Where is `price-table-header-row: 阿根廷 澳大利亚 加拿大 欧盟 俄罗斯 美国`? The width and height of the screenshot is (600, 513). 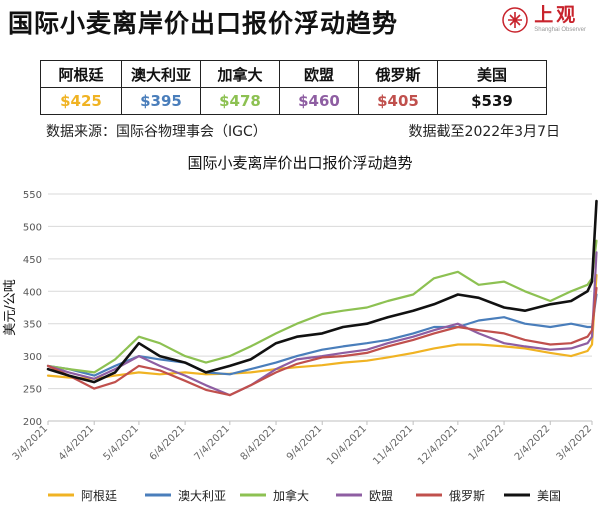 price-table-header-row: 阿根廷 澳大利亚 加拿大 欧盟 俄罗斯 美国 is located at coordinates (293, 74).